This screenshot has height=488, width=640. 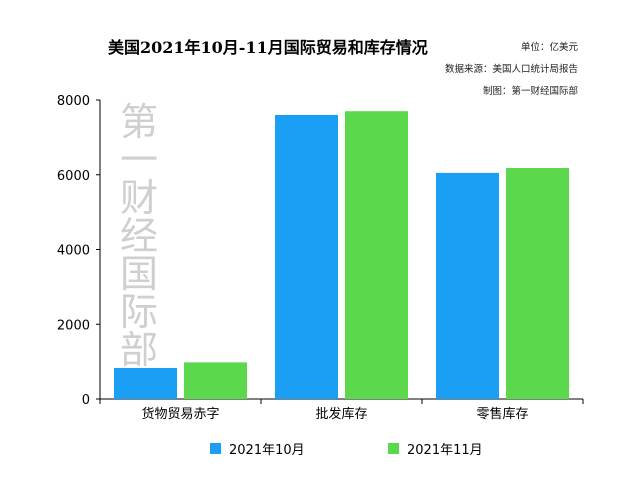 I want to click on x-category-label: 批发库存, so click(x=341, y=414).